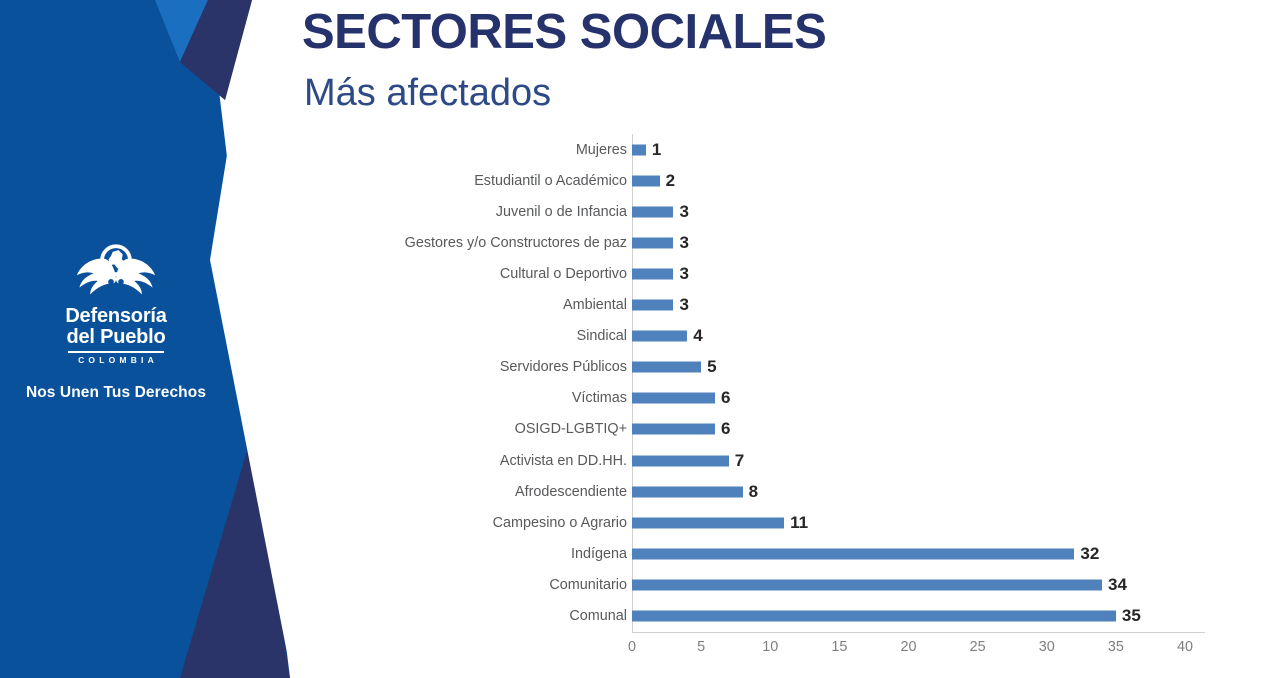 Image resolution: width=1264 pixels, height=678 pixels. I want to click on chart-row: Servidores Públicos 5, so click(810, 367).